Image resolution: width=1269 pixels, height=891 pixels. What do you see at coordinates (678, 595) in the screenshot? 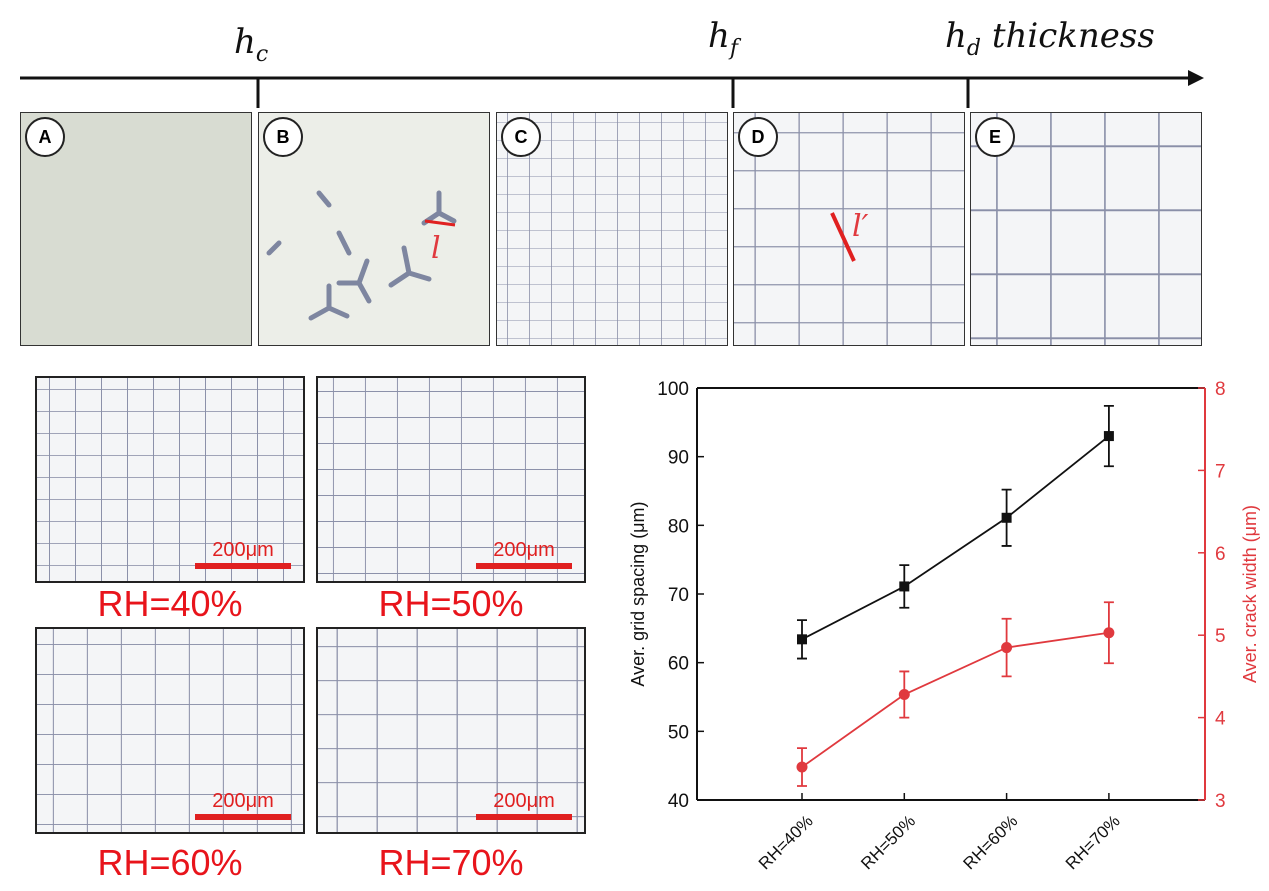
I see `y-tick-label: 70` at bounding box center [678, 595].